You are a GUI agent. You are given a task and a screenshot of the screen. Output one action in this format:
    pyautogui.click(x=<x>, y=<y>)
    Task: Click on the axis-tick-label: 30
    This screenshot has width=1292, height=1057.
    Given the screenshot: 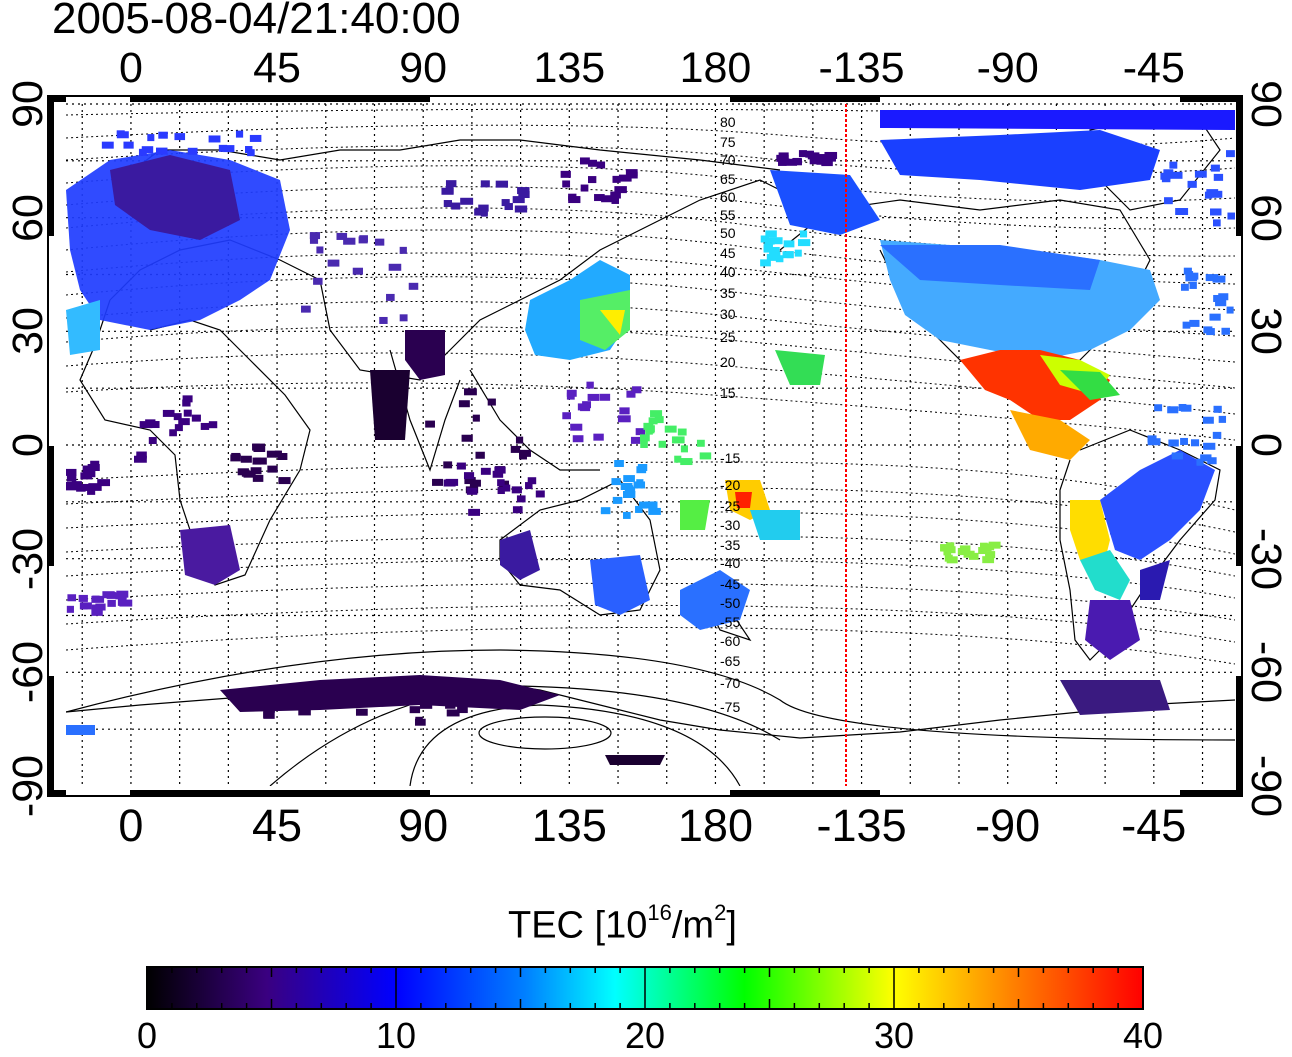 What is the action you would take?
    pyautogui.click(x=1266, y=331)
    